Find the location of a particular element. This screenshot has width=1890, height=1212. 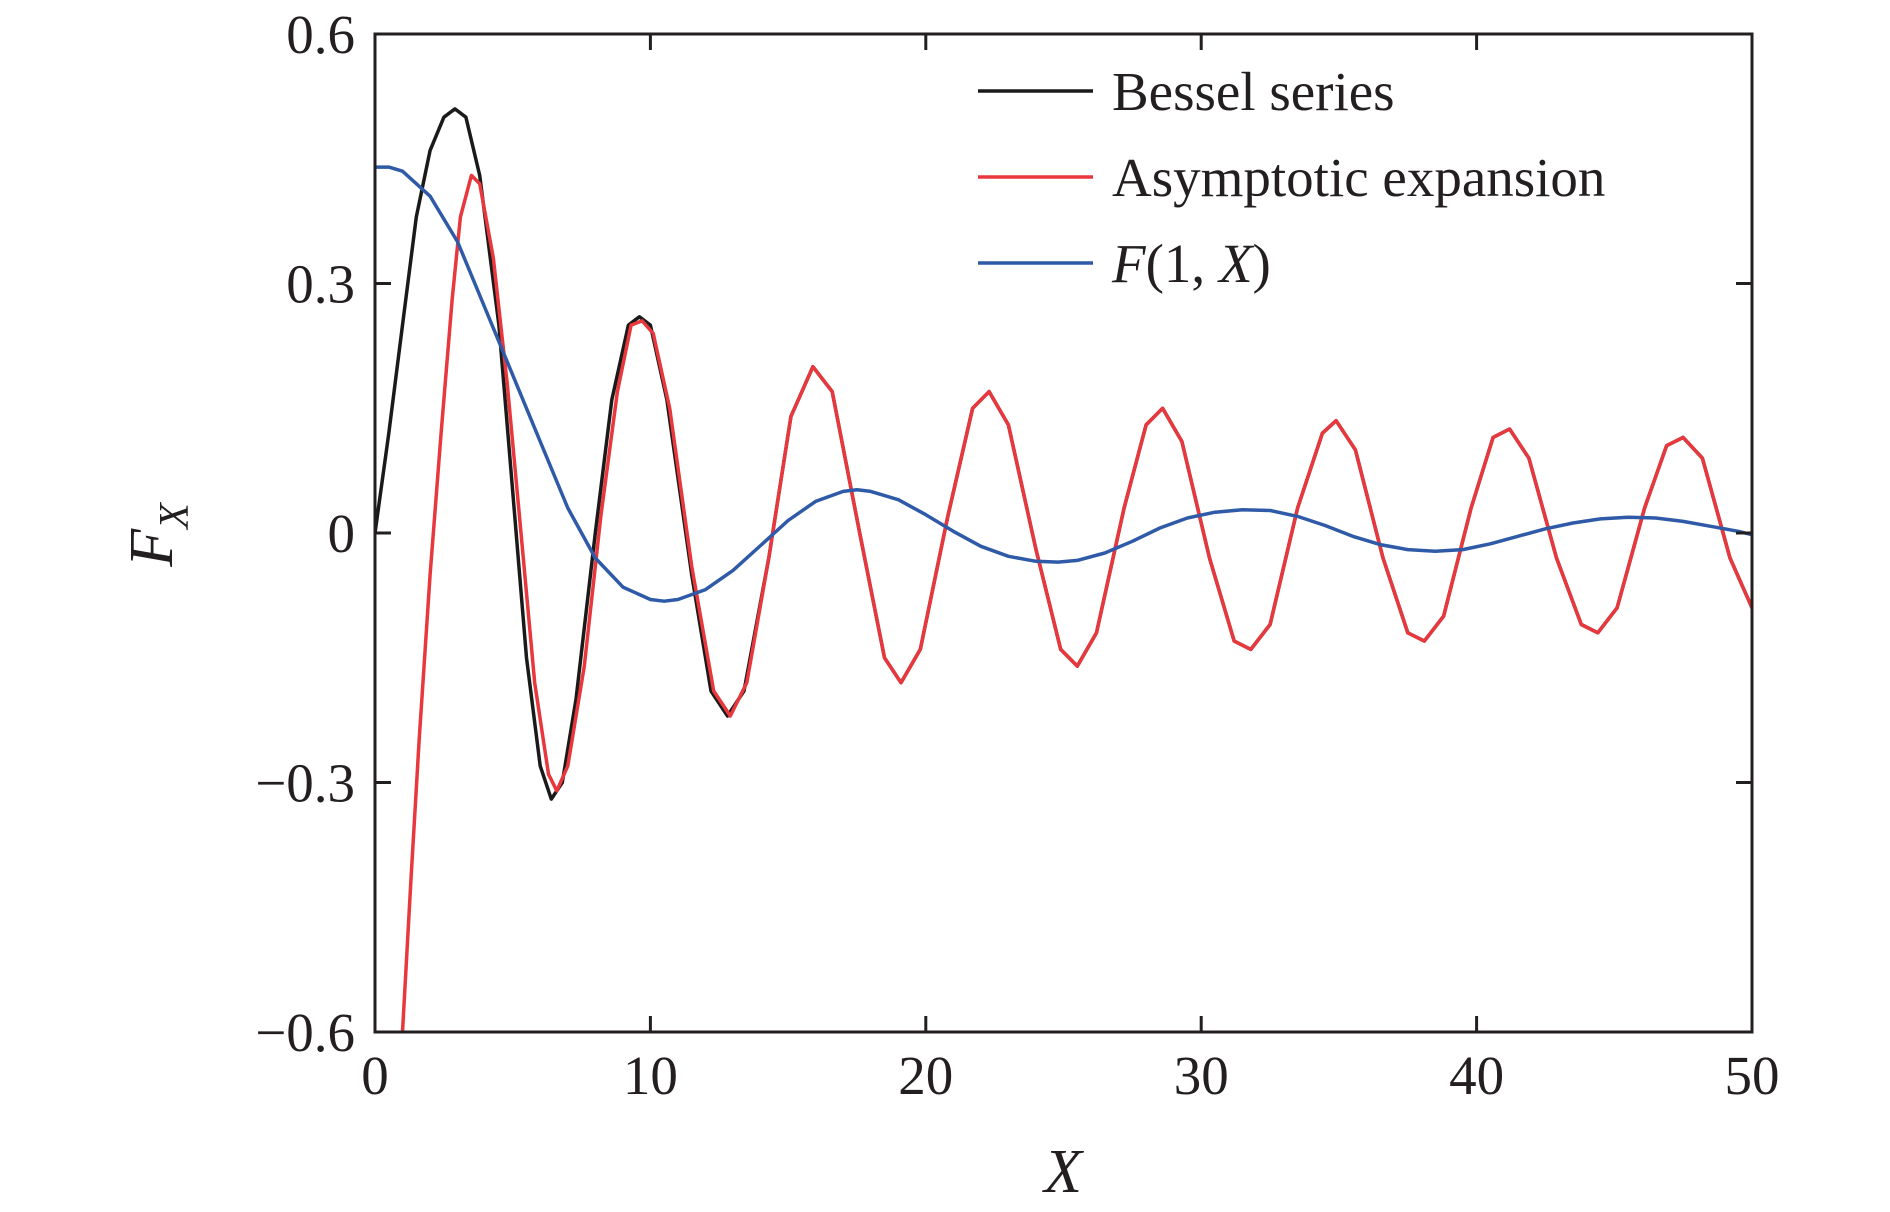

legend-label-1: Bessel series is located at coordinates (1253, 91).